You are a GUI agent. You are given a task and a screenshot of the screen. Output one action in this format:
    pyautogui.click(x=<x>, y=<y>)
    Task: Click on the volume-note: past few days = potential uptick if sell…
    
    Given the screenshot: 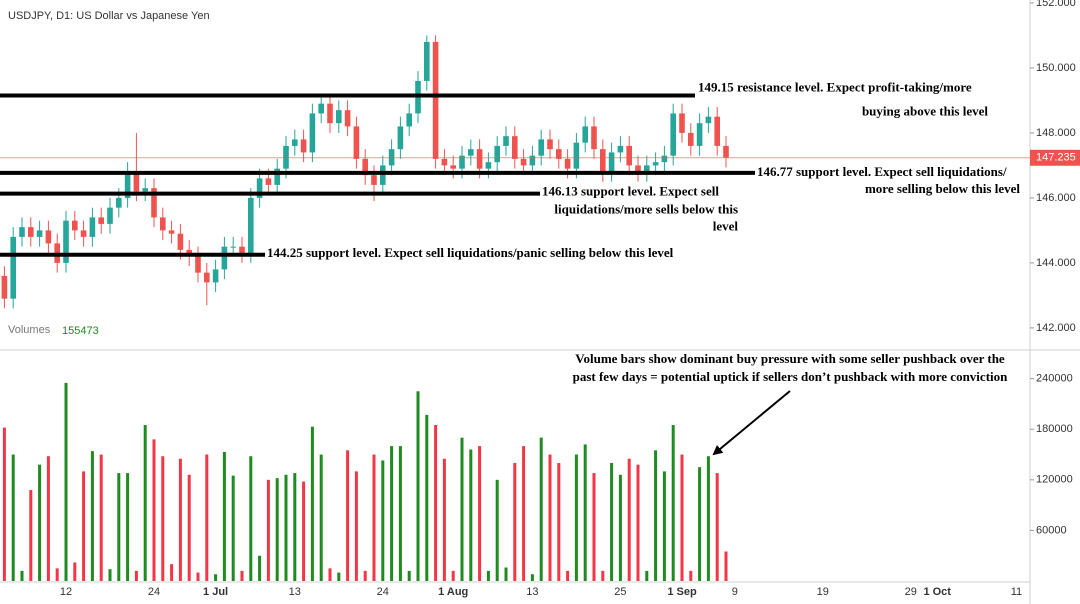 What is the action you would take?
    pyautogui.click(x=791, y=376)
    